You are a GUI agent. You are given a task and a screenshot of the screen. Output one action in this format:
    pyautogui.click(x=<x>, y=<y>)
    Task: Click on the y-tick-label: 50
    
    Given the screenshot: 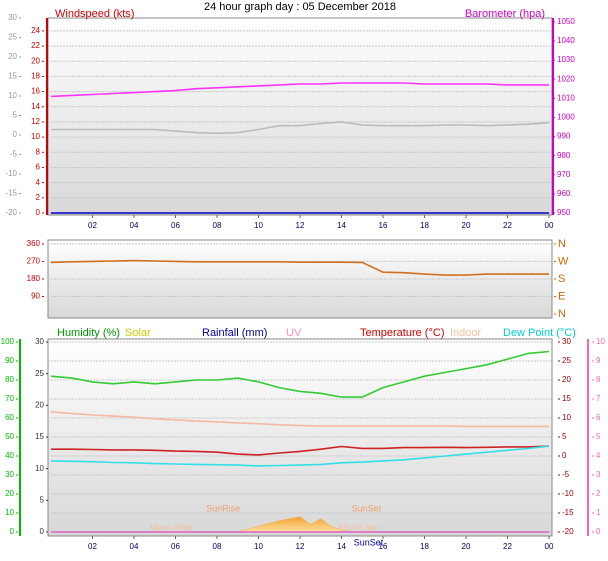 What is the action you would take?
    pyautogui.click(x=9, y=436)
    